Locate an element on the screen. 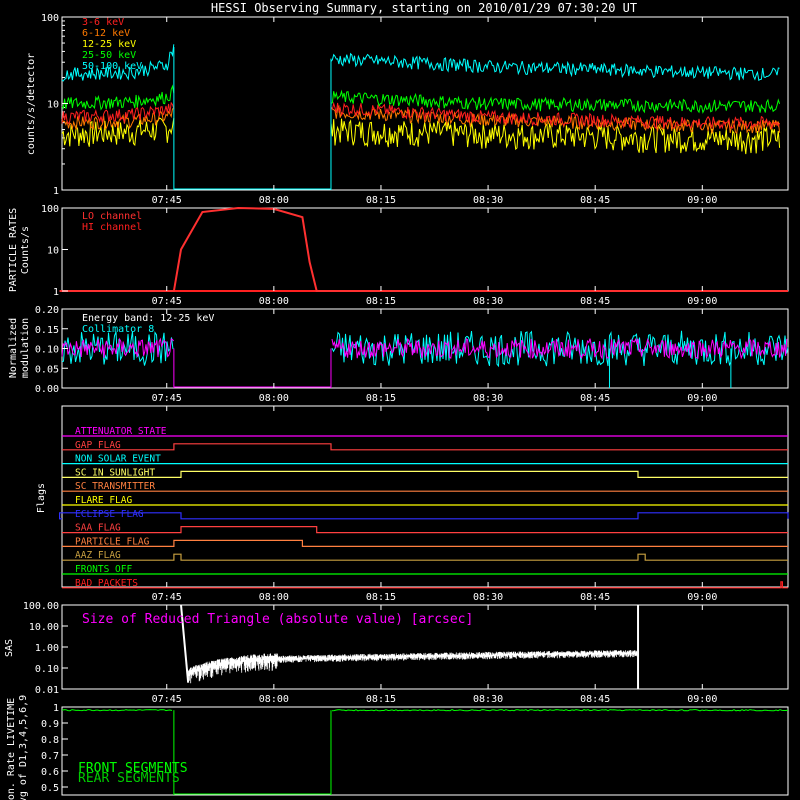  sas-ytick-label: 0.01 is located at coordinates (47, 690).